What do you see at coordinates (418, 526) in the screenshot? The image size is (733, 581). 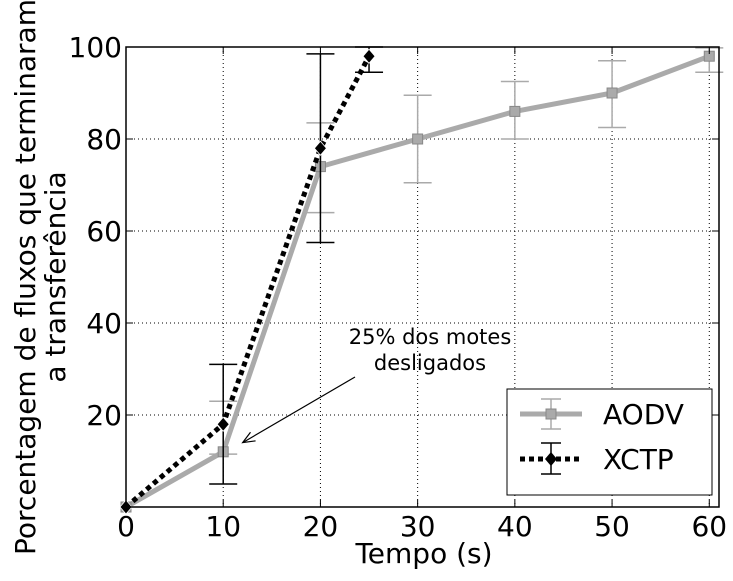 I see `x-tick-label: 30` at bounding box center [418, 526].